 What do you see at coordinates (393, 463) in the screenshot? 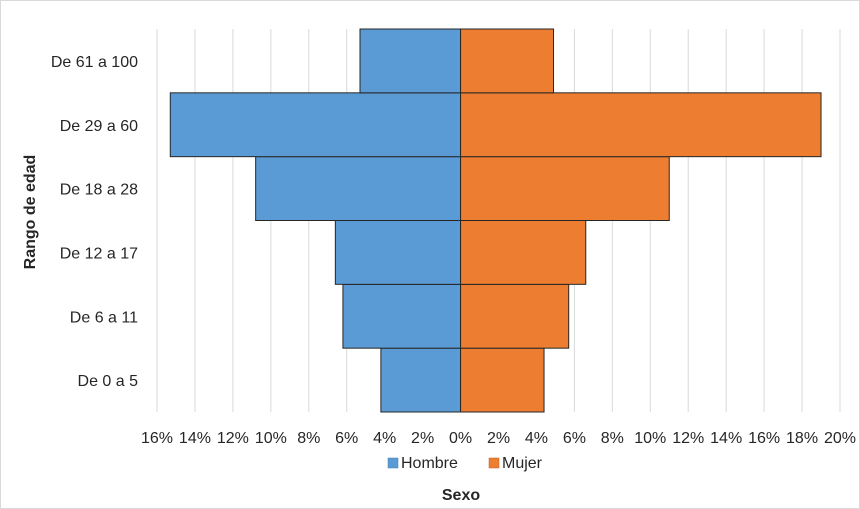
I see `legend-swatch-hombre` at bounding box center [393, 463].